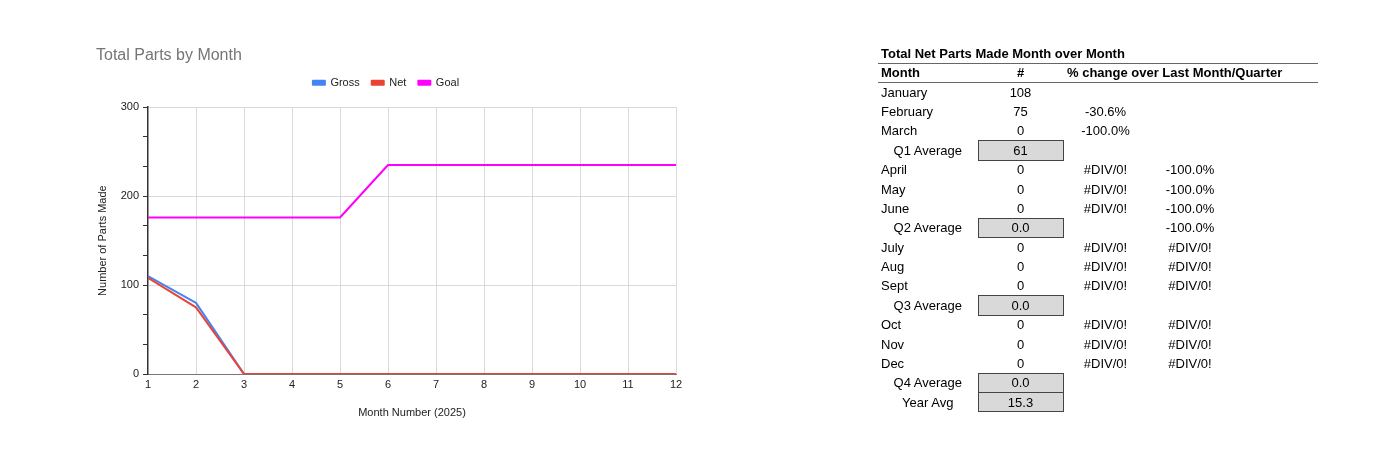 The width and height of the screenshot is (1400, 462). Describe the element at coordinates (447, 81) in the screenshot. I see `legend-label: Goal` at that location.